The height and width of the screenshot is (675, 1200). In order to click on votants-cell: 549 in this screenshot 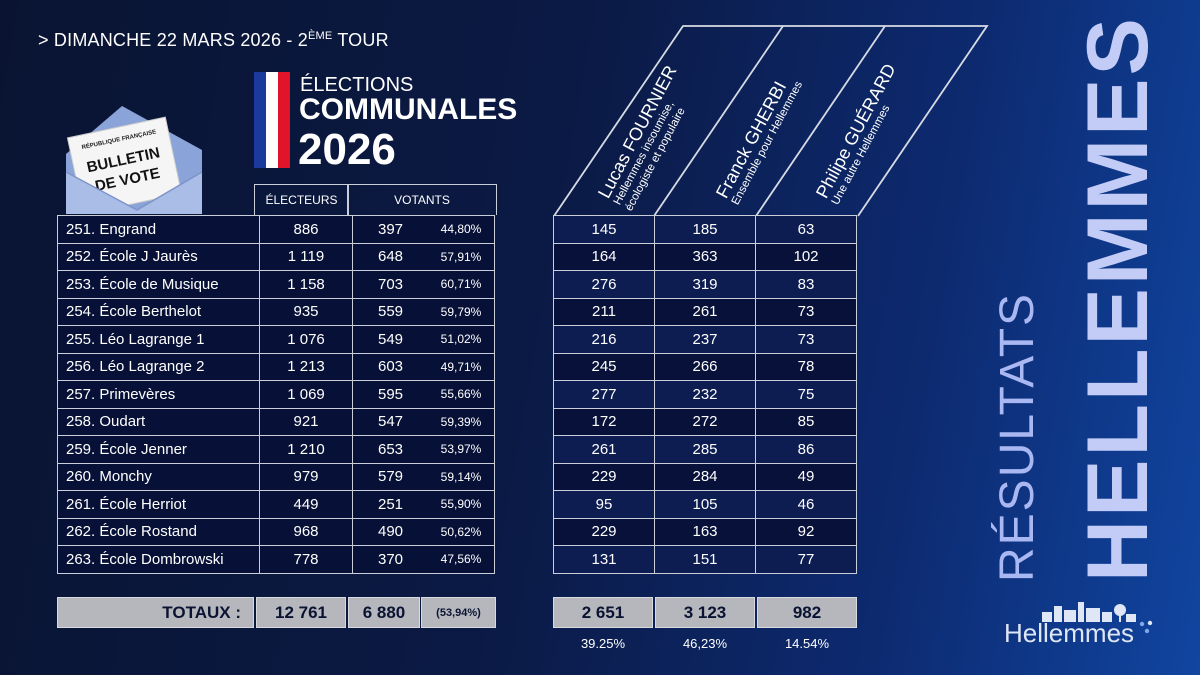, I will do `click(390, 339)`.